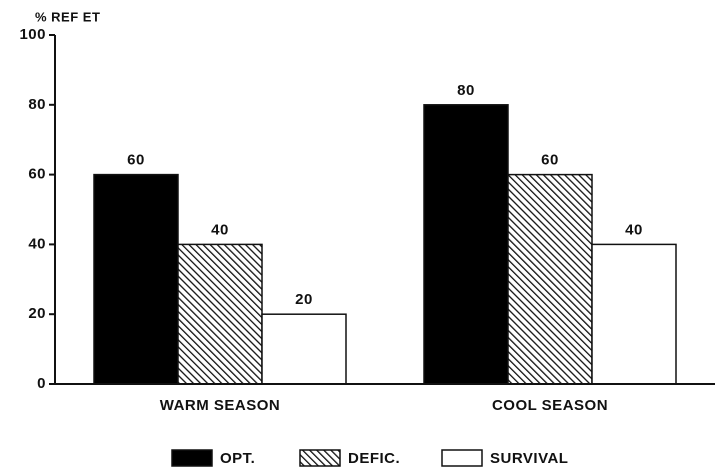  Describe the element at coordinates (220, 405) in the screenshot. I see `x-tick-label: WARM SEASON` at that location.